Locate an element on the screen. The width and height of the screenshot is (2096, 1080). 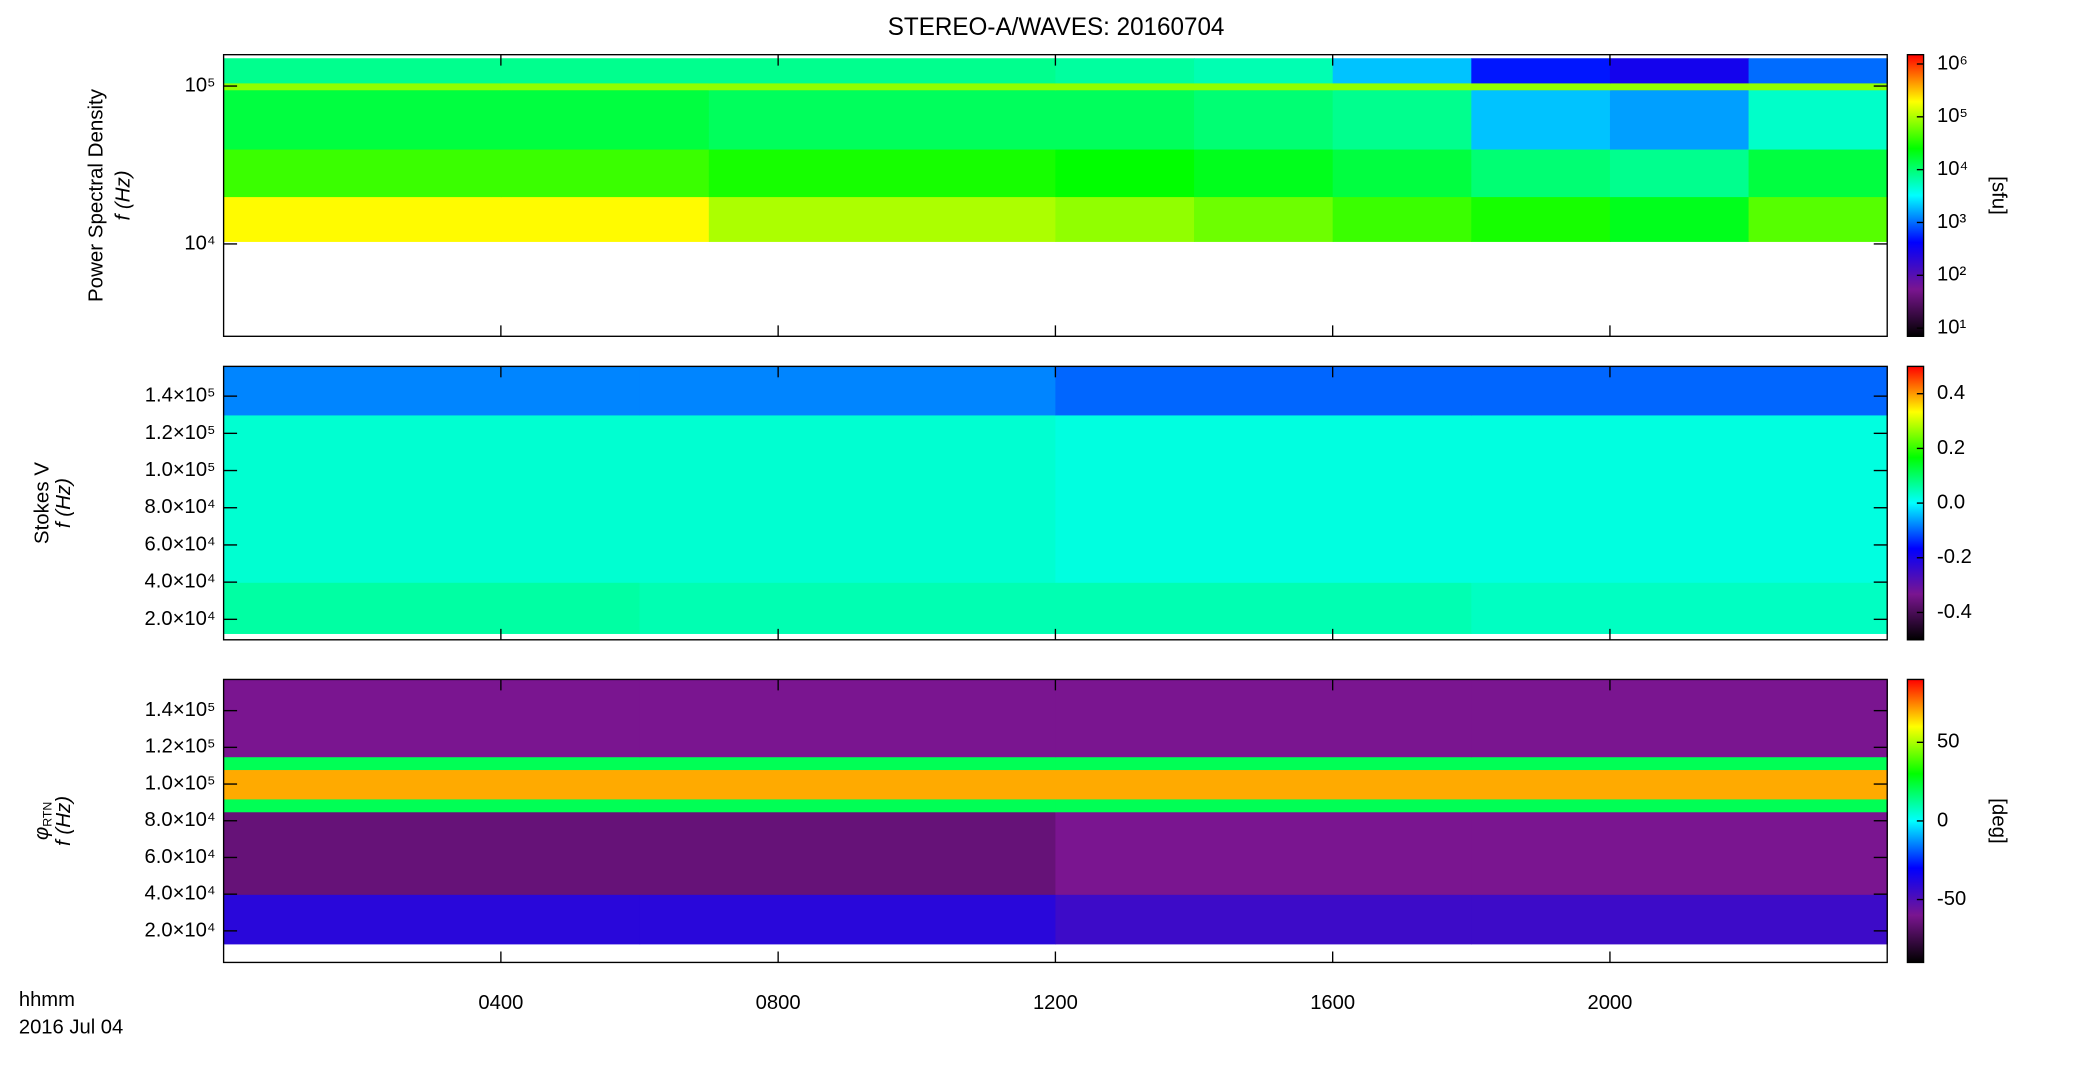
colorbar-tick-label: 0.2 is located at coordinates (1951, 448).